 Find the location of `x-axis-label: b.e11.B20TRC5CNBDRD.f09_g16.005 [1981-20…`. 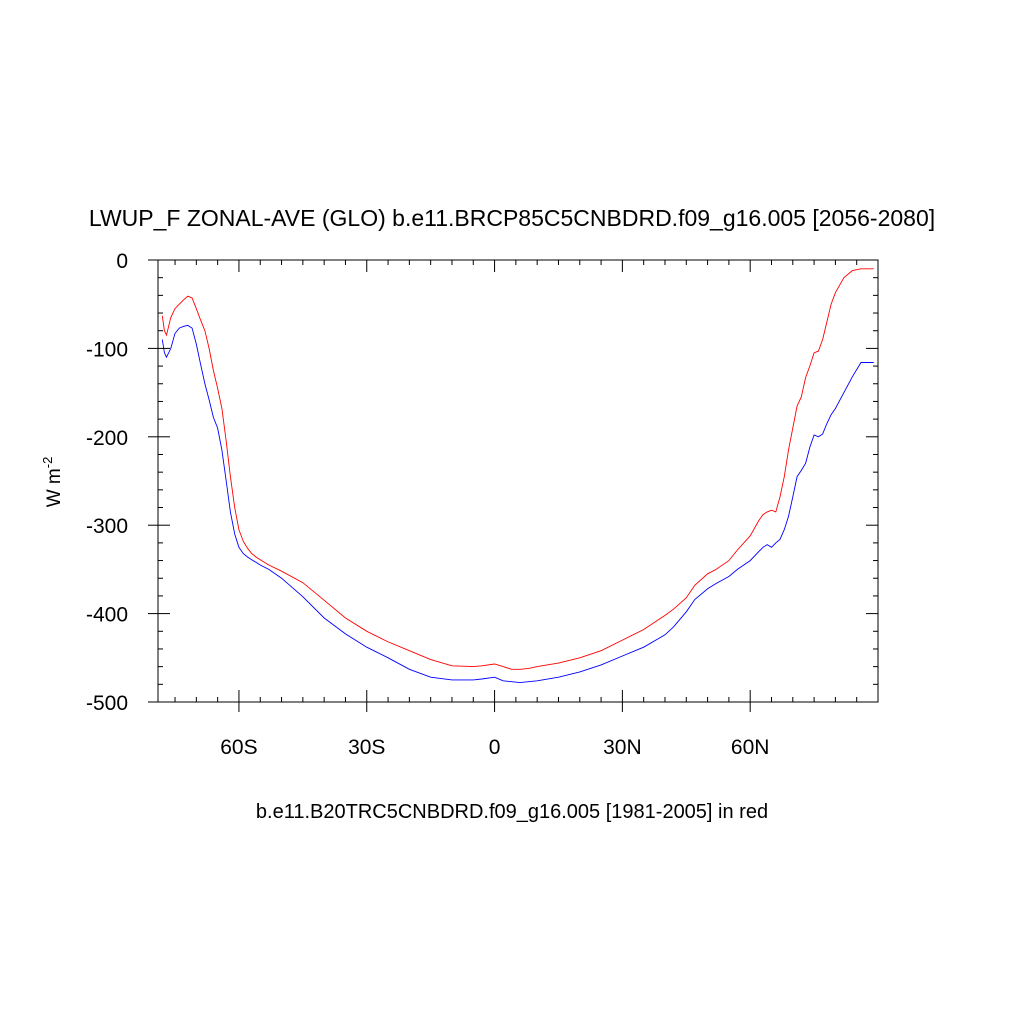

x-axis-label: b.e11.B20TRC5CNBDRD.f09_g16.005 [1981-20… is located at coordinates (512, 812).